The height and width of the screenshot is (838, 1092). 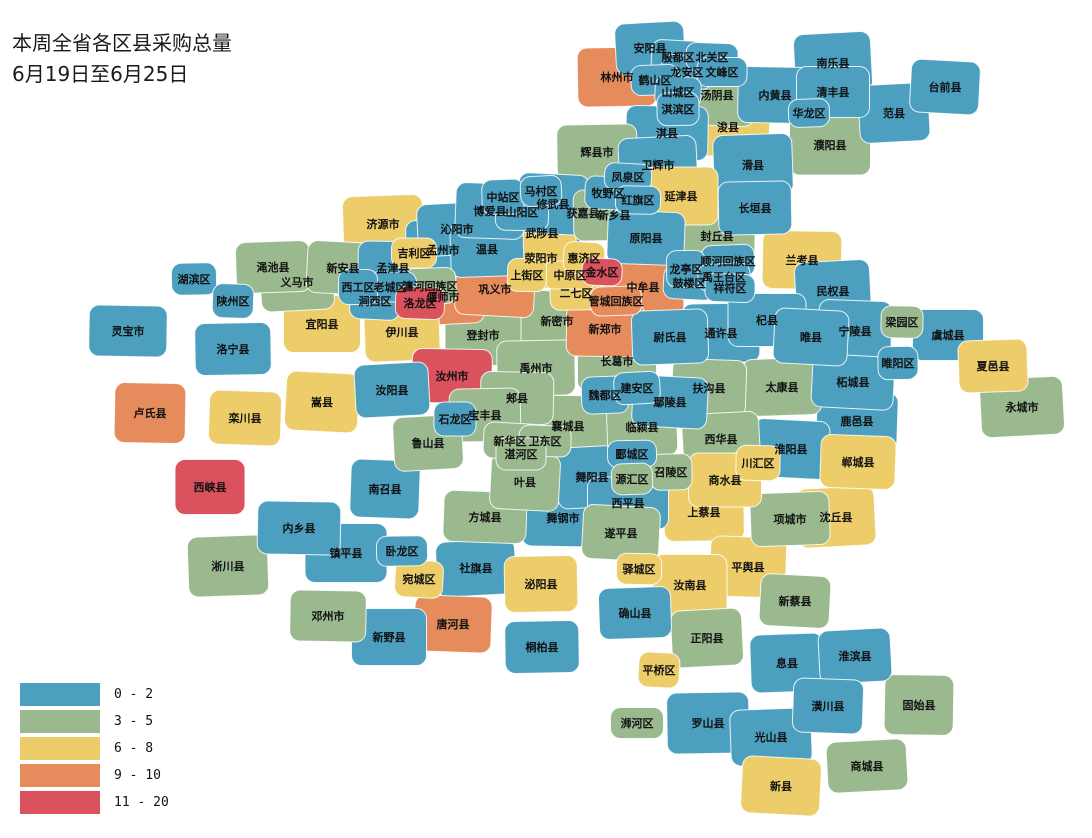 What do you see at coordinates (299, 528) in the screenshot?
I see `map-region-内乡县` at bounding box center [299, 528].